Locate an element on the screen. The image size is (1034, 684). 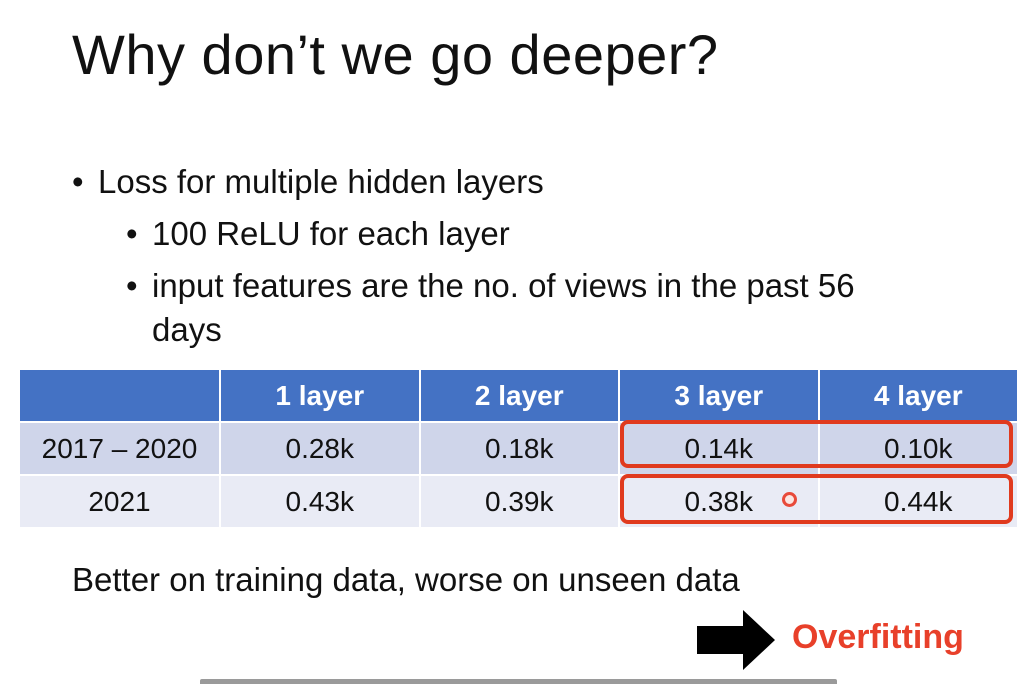
bullet-text: Loss for multiple hidden layers is located at coordinates (321, 181).